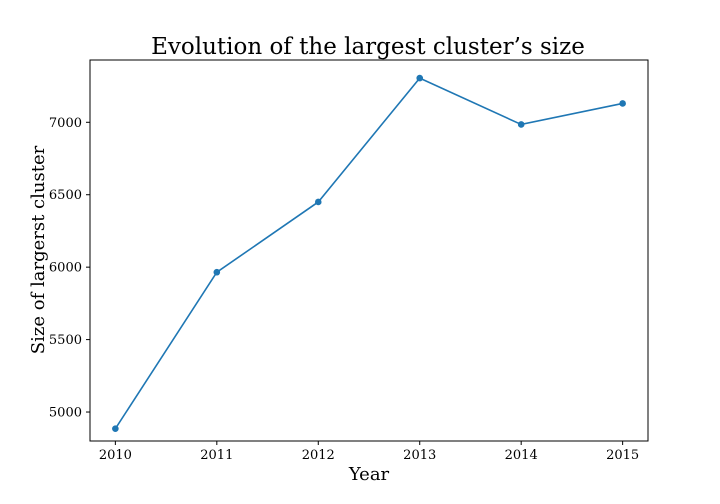 The width and height of the screenshot is (720, 504). Describe the element at coordinates (368, 47) in the screenshot. I see `chart-title: Evolution of the largest cluster’s size` at that location.